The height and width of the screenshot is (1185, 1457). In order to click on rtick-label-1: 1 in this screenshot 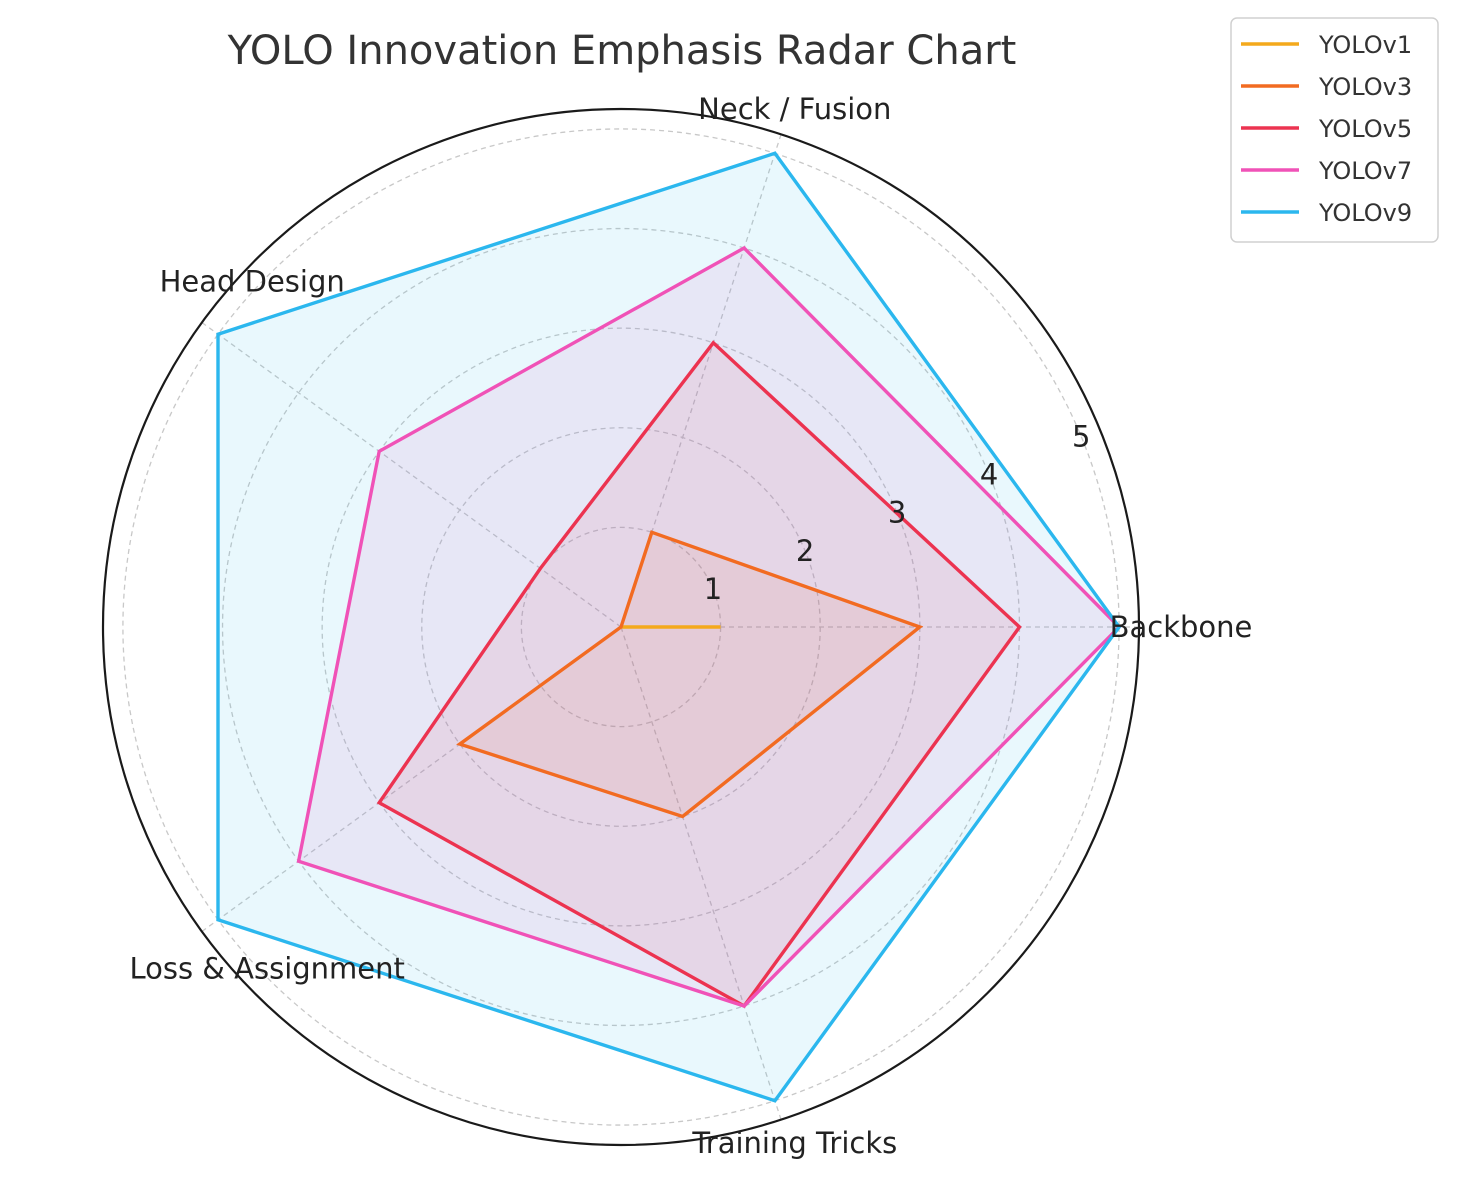, I will do `click(713, 589)`.